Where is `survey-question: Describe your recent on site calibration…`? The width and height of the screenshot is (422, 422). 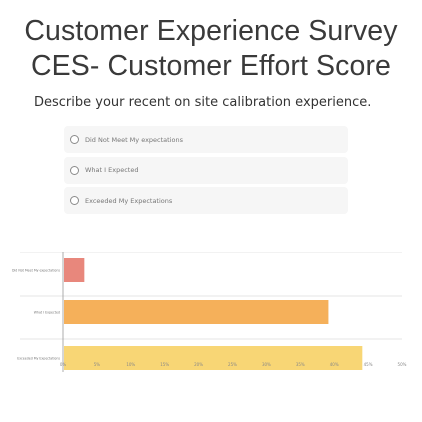
survey-question: Describe your recent on site calibration… is located at coordinates (203, 102).